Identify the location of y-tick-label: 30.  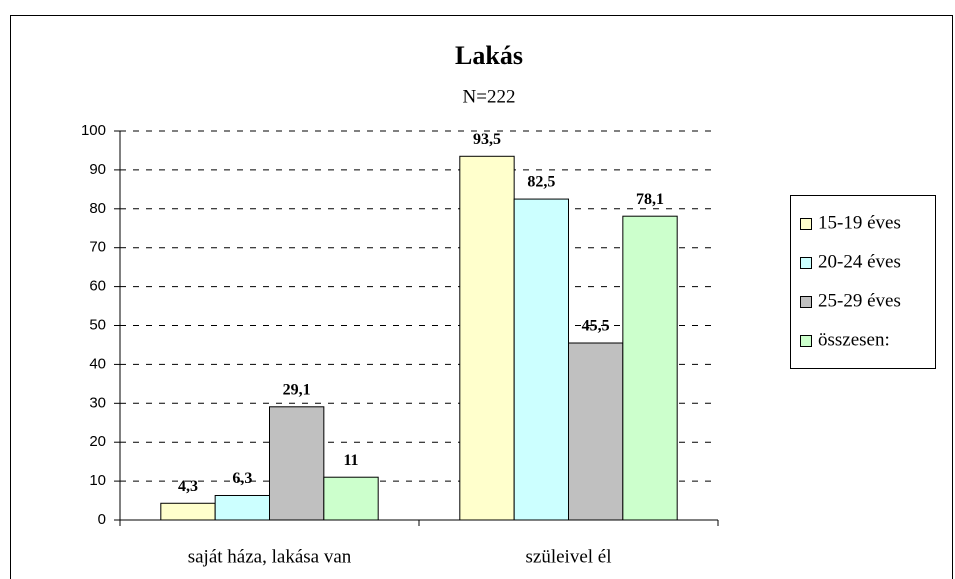
(97, 402).